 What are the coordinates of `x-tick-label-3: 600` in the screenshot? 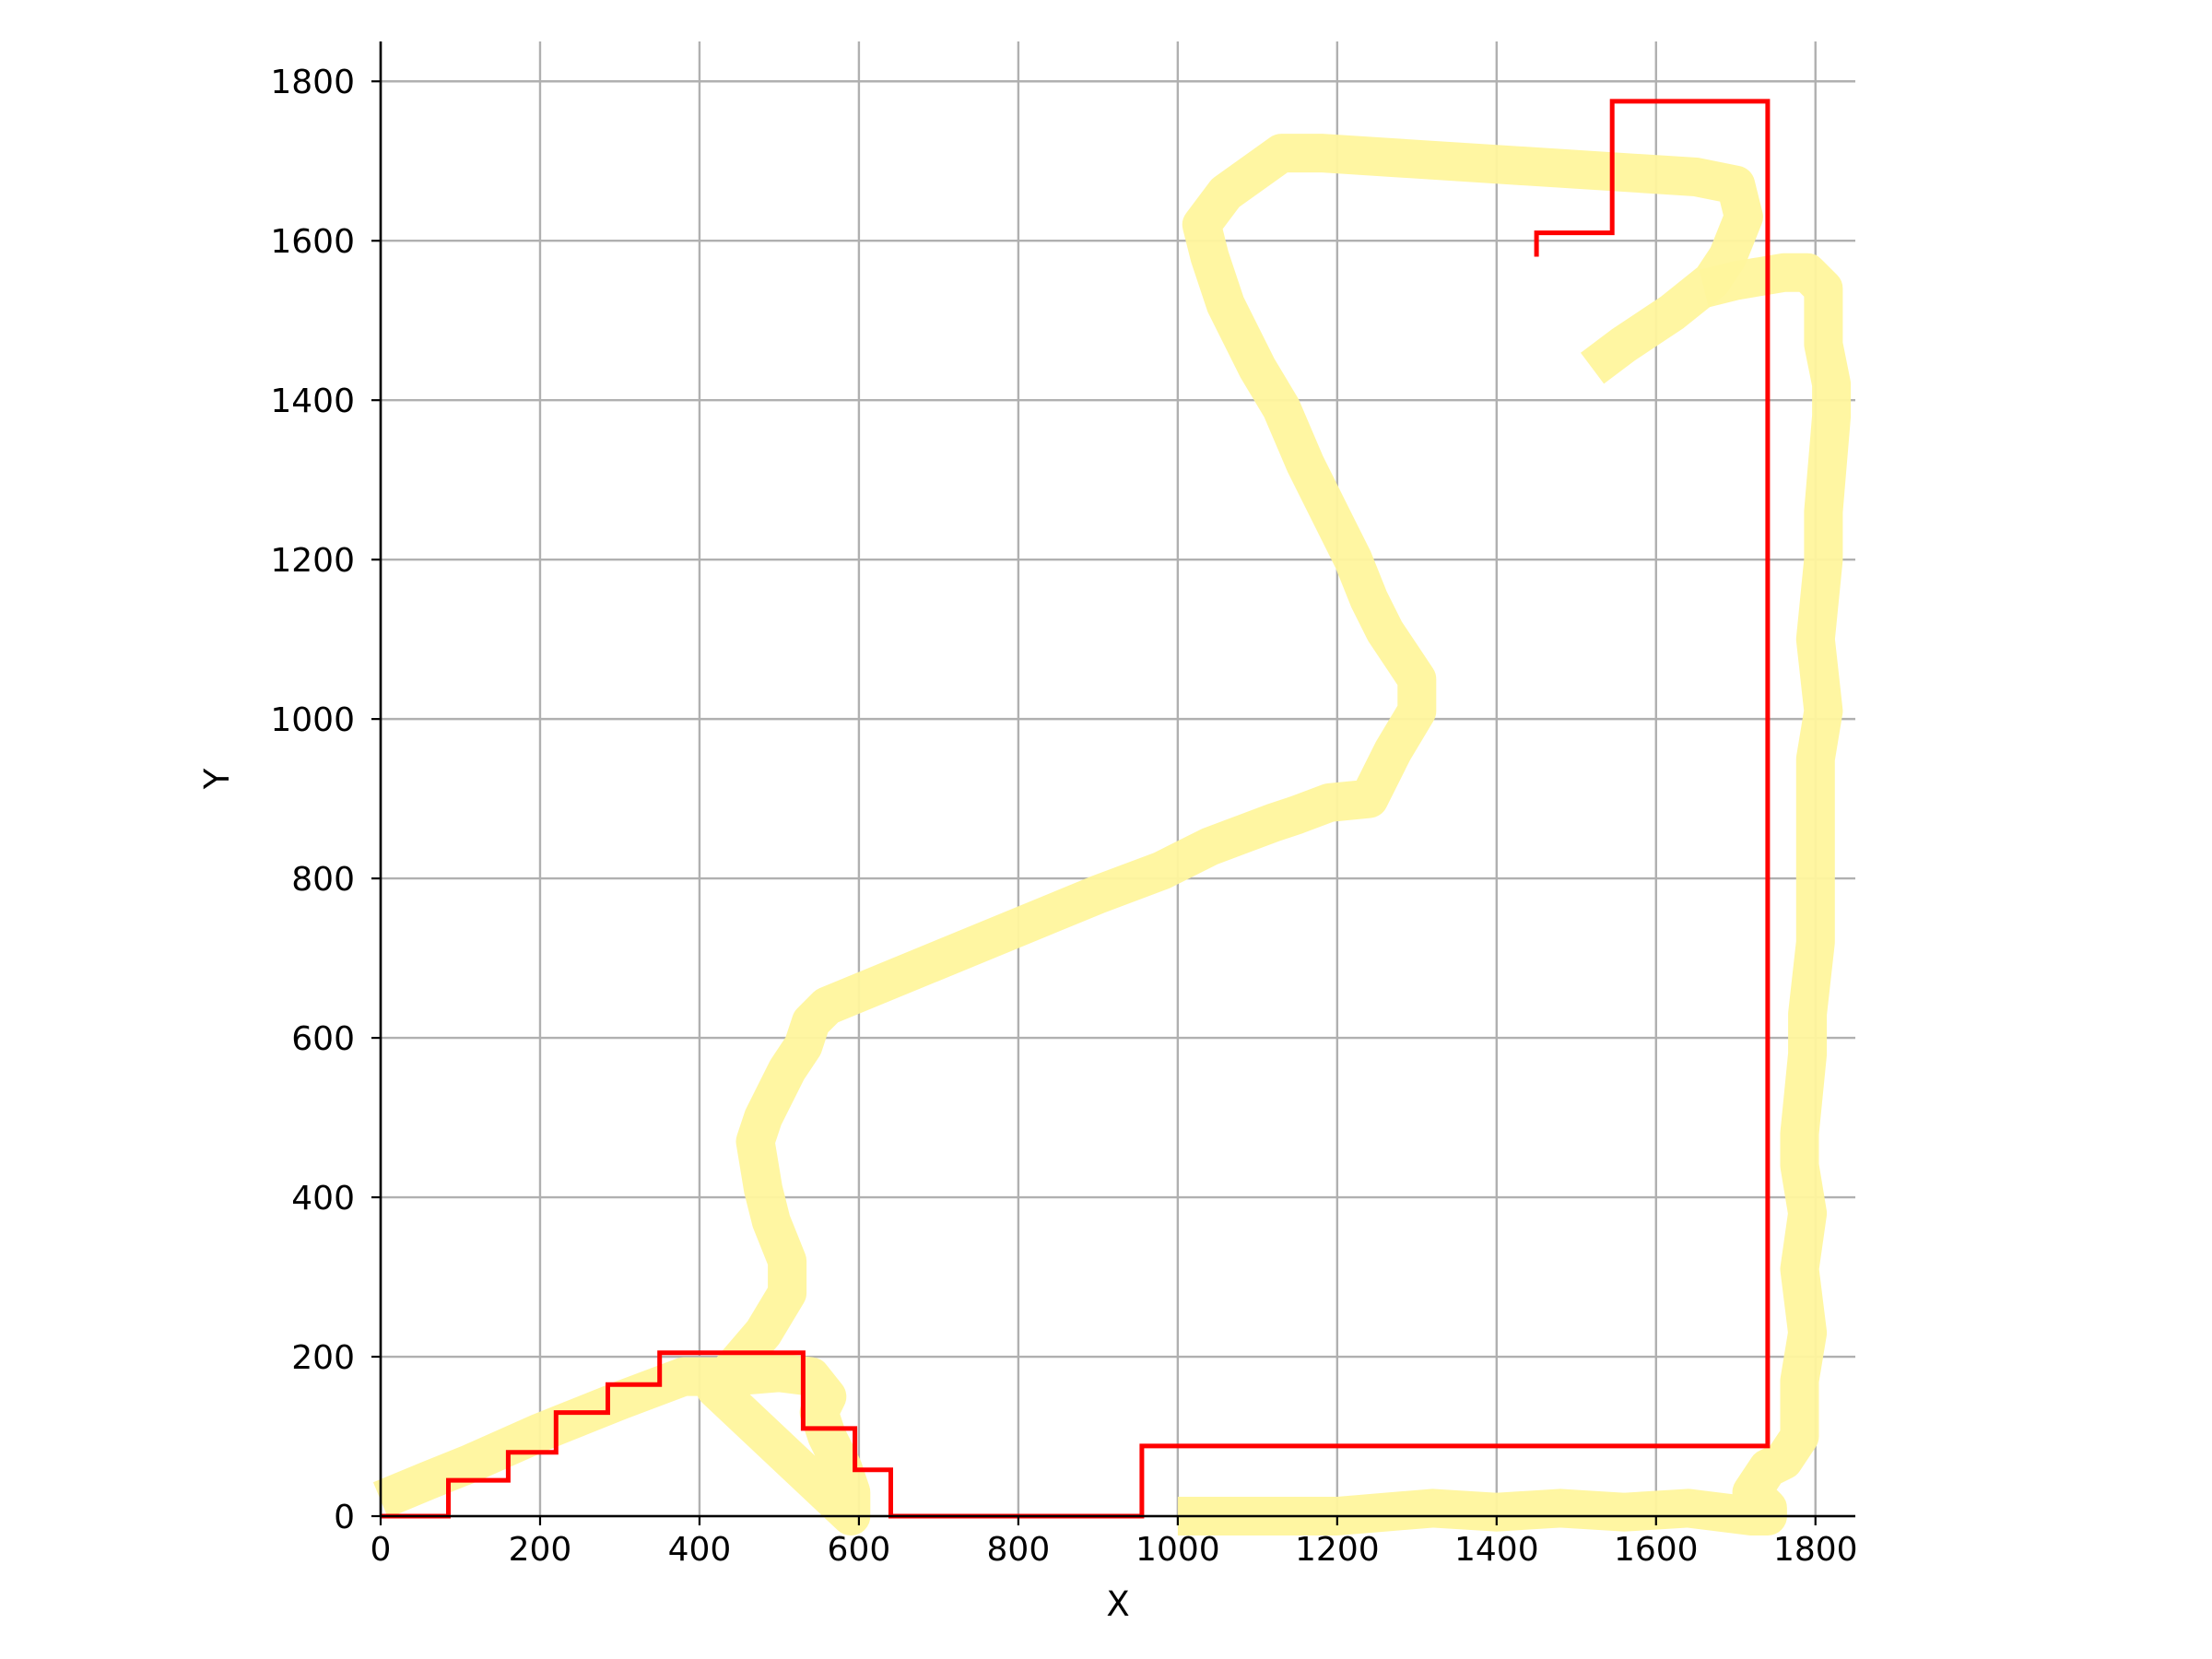 It's located at (859, 1550).